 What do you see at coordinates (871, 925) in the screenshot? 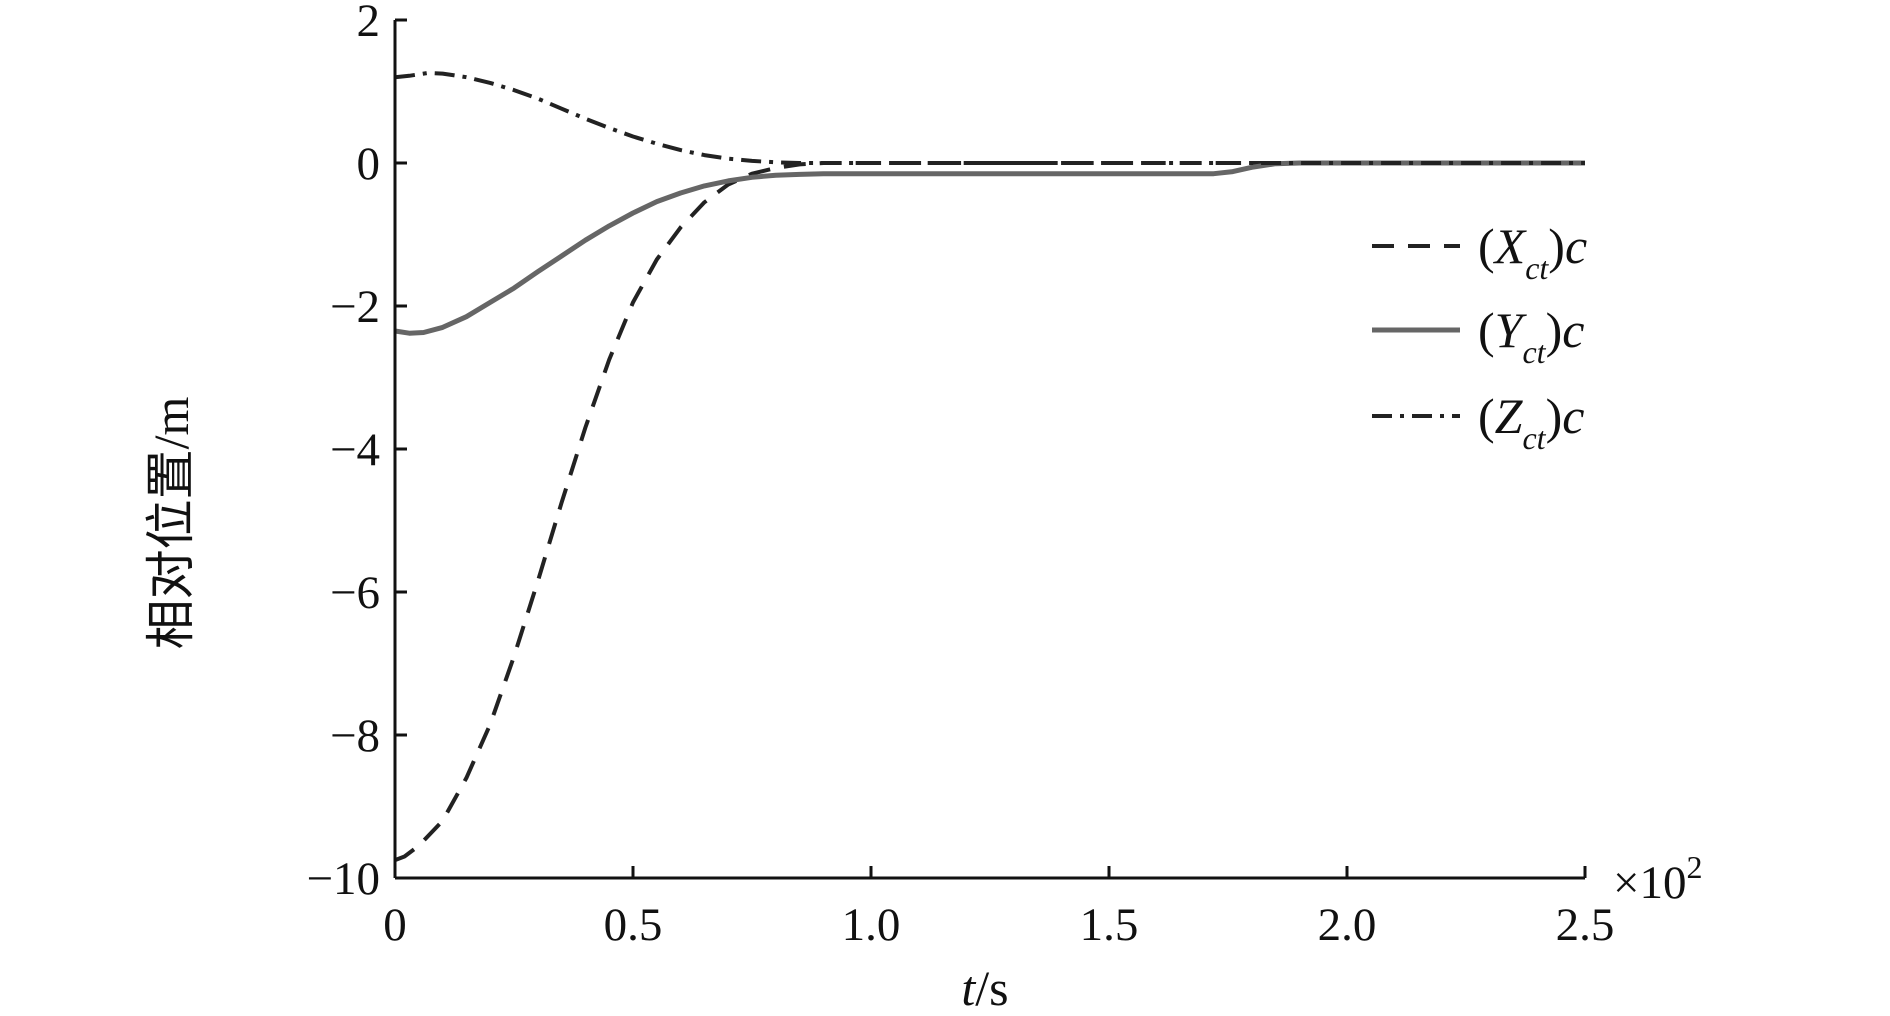
I see `x-tick-label: 1.0` at bounding box center [871, 925].